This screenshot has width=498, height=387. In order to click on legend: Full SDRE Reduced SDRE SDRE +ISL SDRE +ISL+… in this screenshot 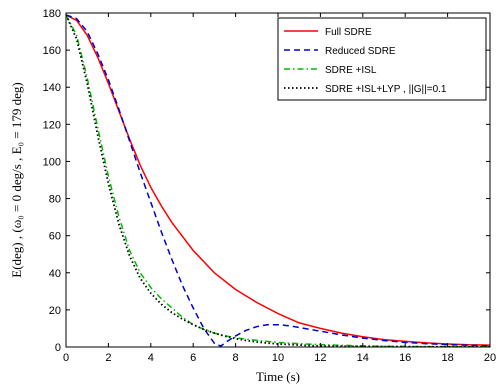, I will do `click(382, 59)`.